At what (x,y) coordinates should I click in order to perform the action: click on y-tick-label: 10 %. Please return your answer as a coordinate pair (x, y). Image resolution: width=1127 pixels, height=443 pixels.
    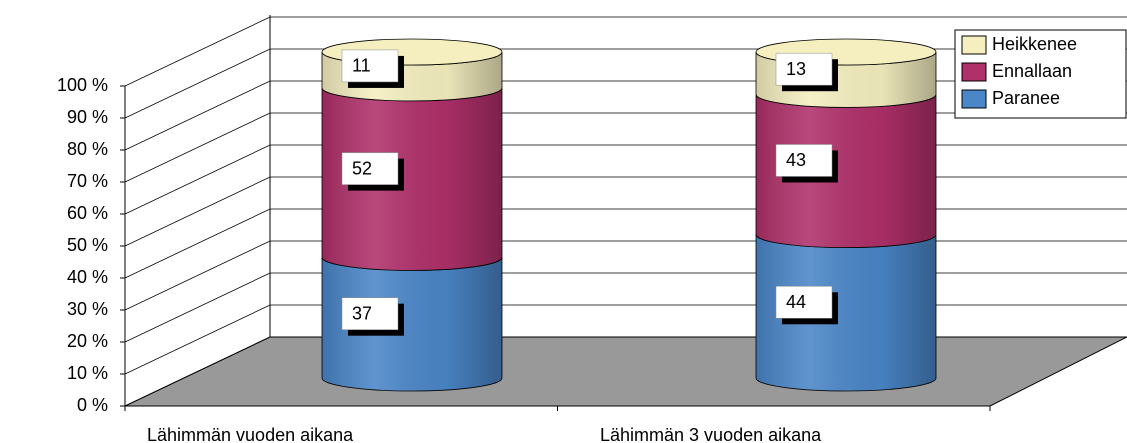
    Looking at the image, I should click on (87, 373).